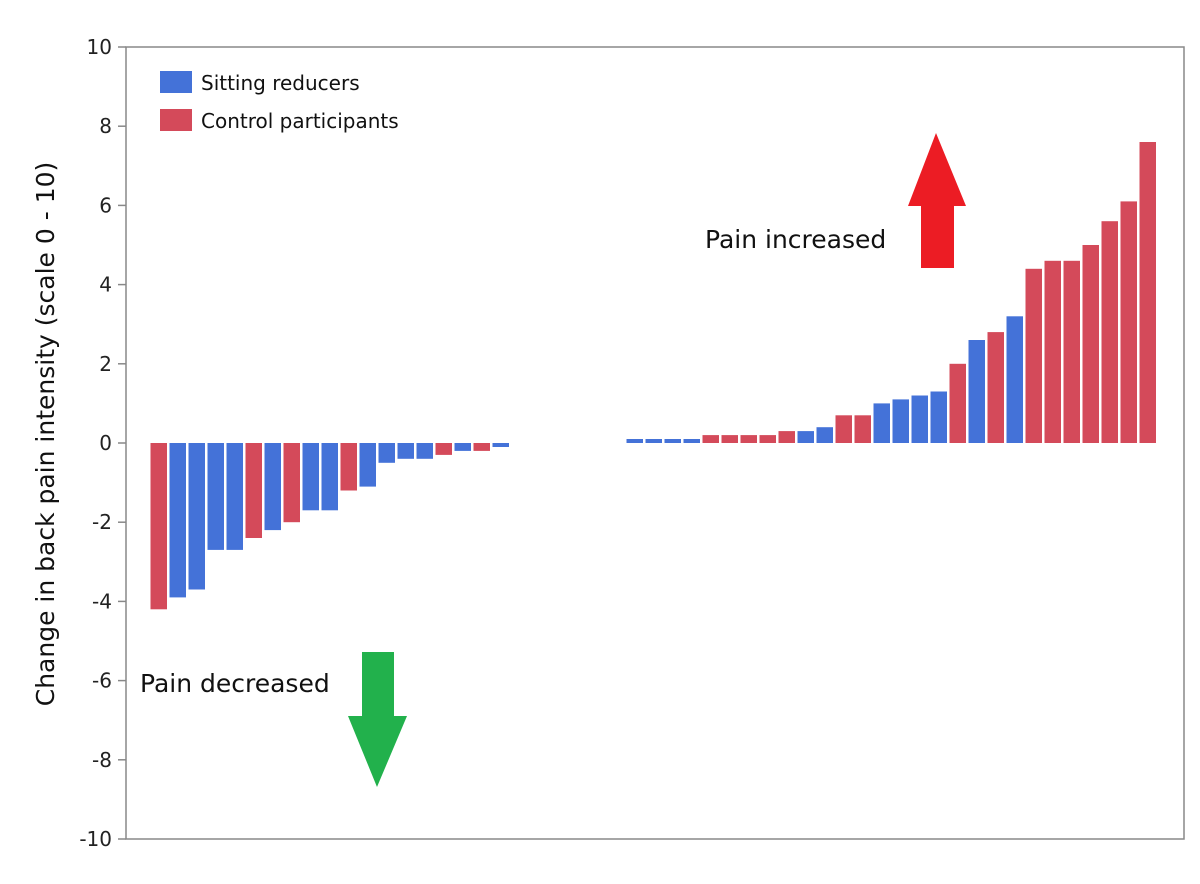 The height and width of the screenshot is (884, 1200). What do you see at coordinates (105, 126) in the screenshot?
I see `y-tick-label: 8` at bounding box center [105, 126].